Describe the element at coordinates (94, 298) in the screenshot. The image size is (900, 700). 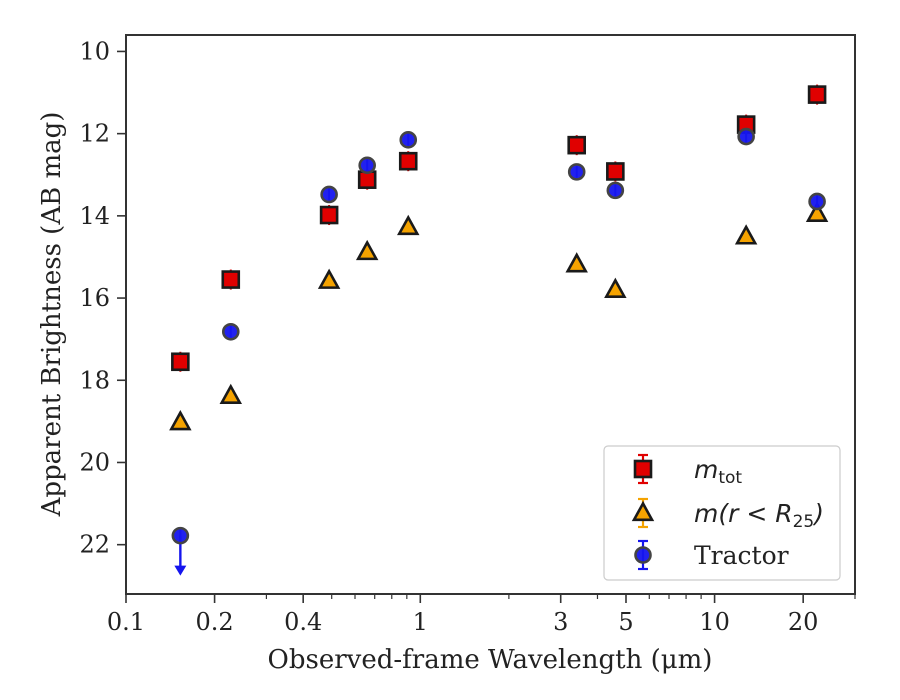
I see `y-tick-label: 16` at that location.